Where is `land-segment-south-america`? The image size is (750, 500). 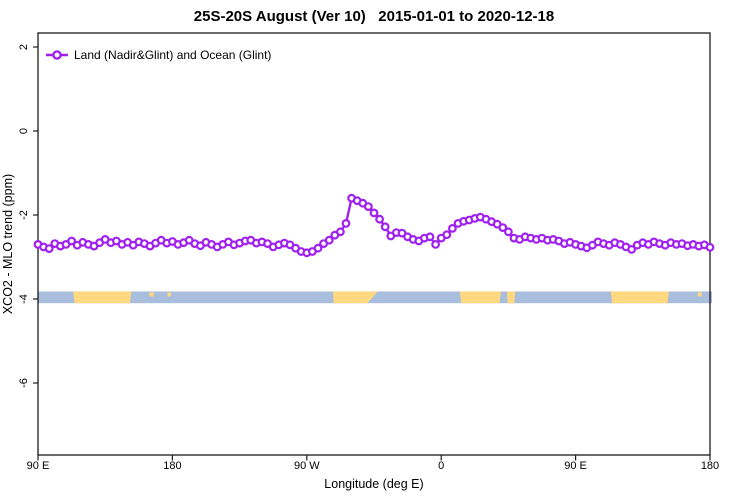 land-segment-south-america is located at coordinates (355, 297).